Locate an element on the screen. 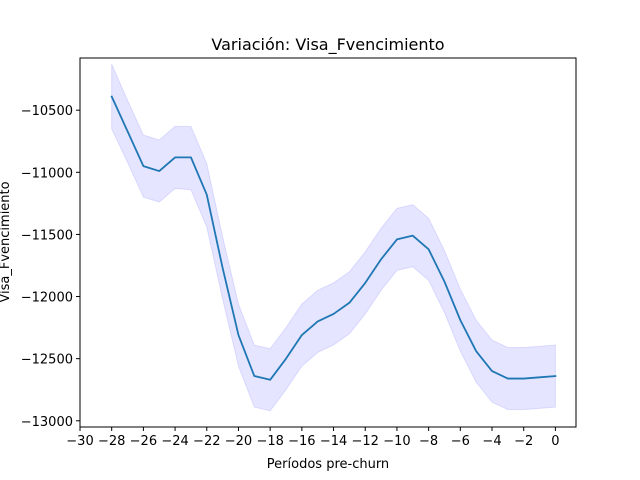  x-tick-label: 0 is located at coordinates (555, 441).